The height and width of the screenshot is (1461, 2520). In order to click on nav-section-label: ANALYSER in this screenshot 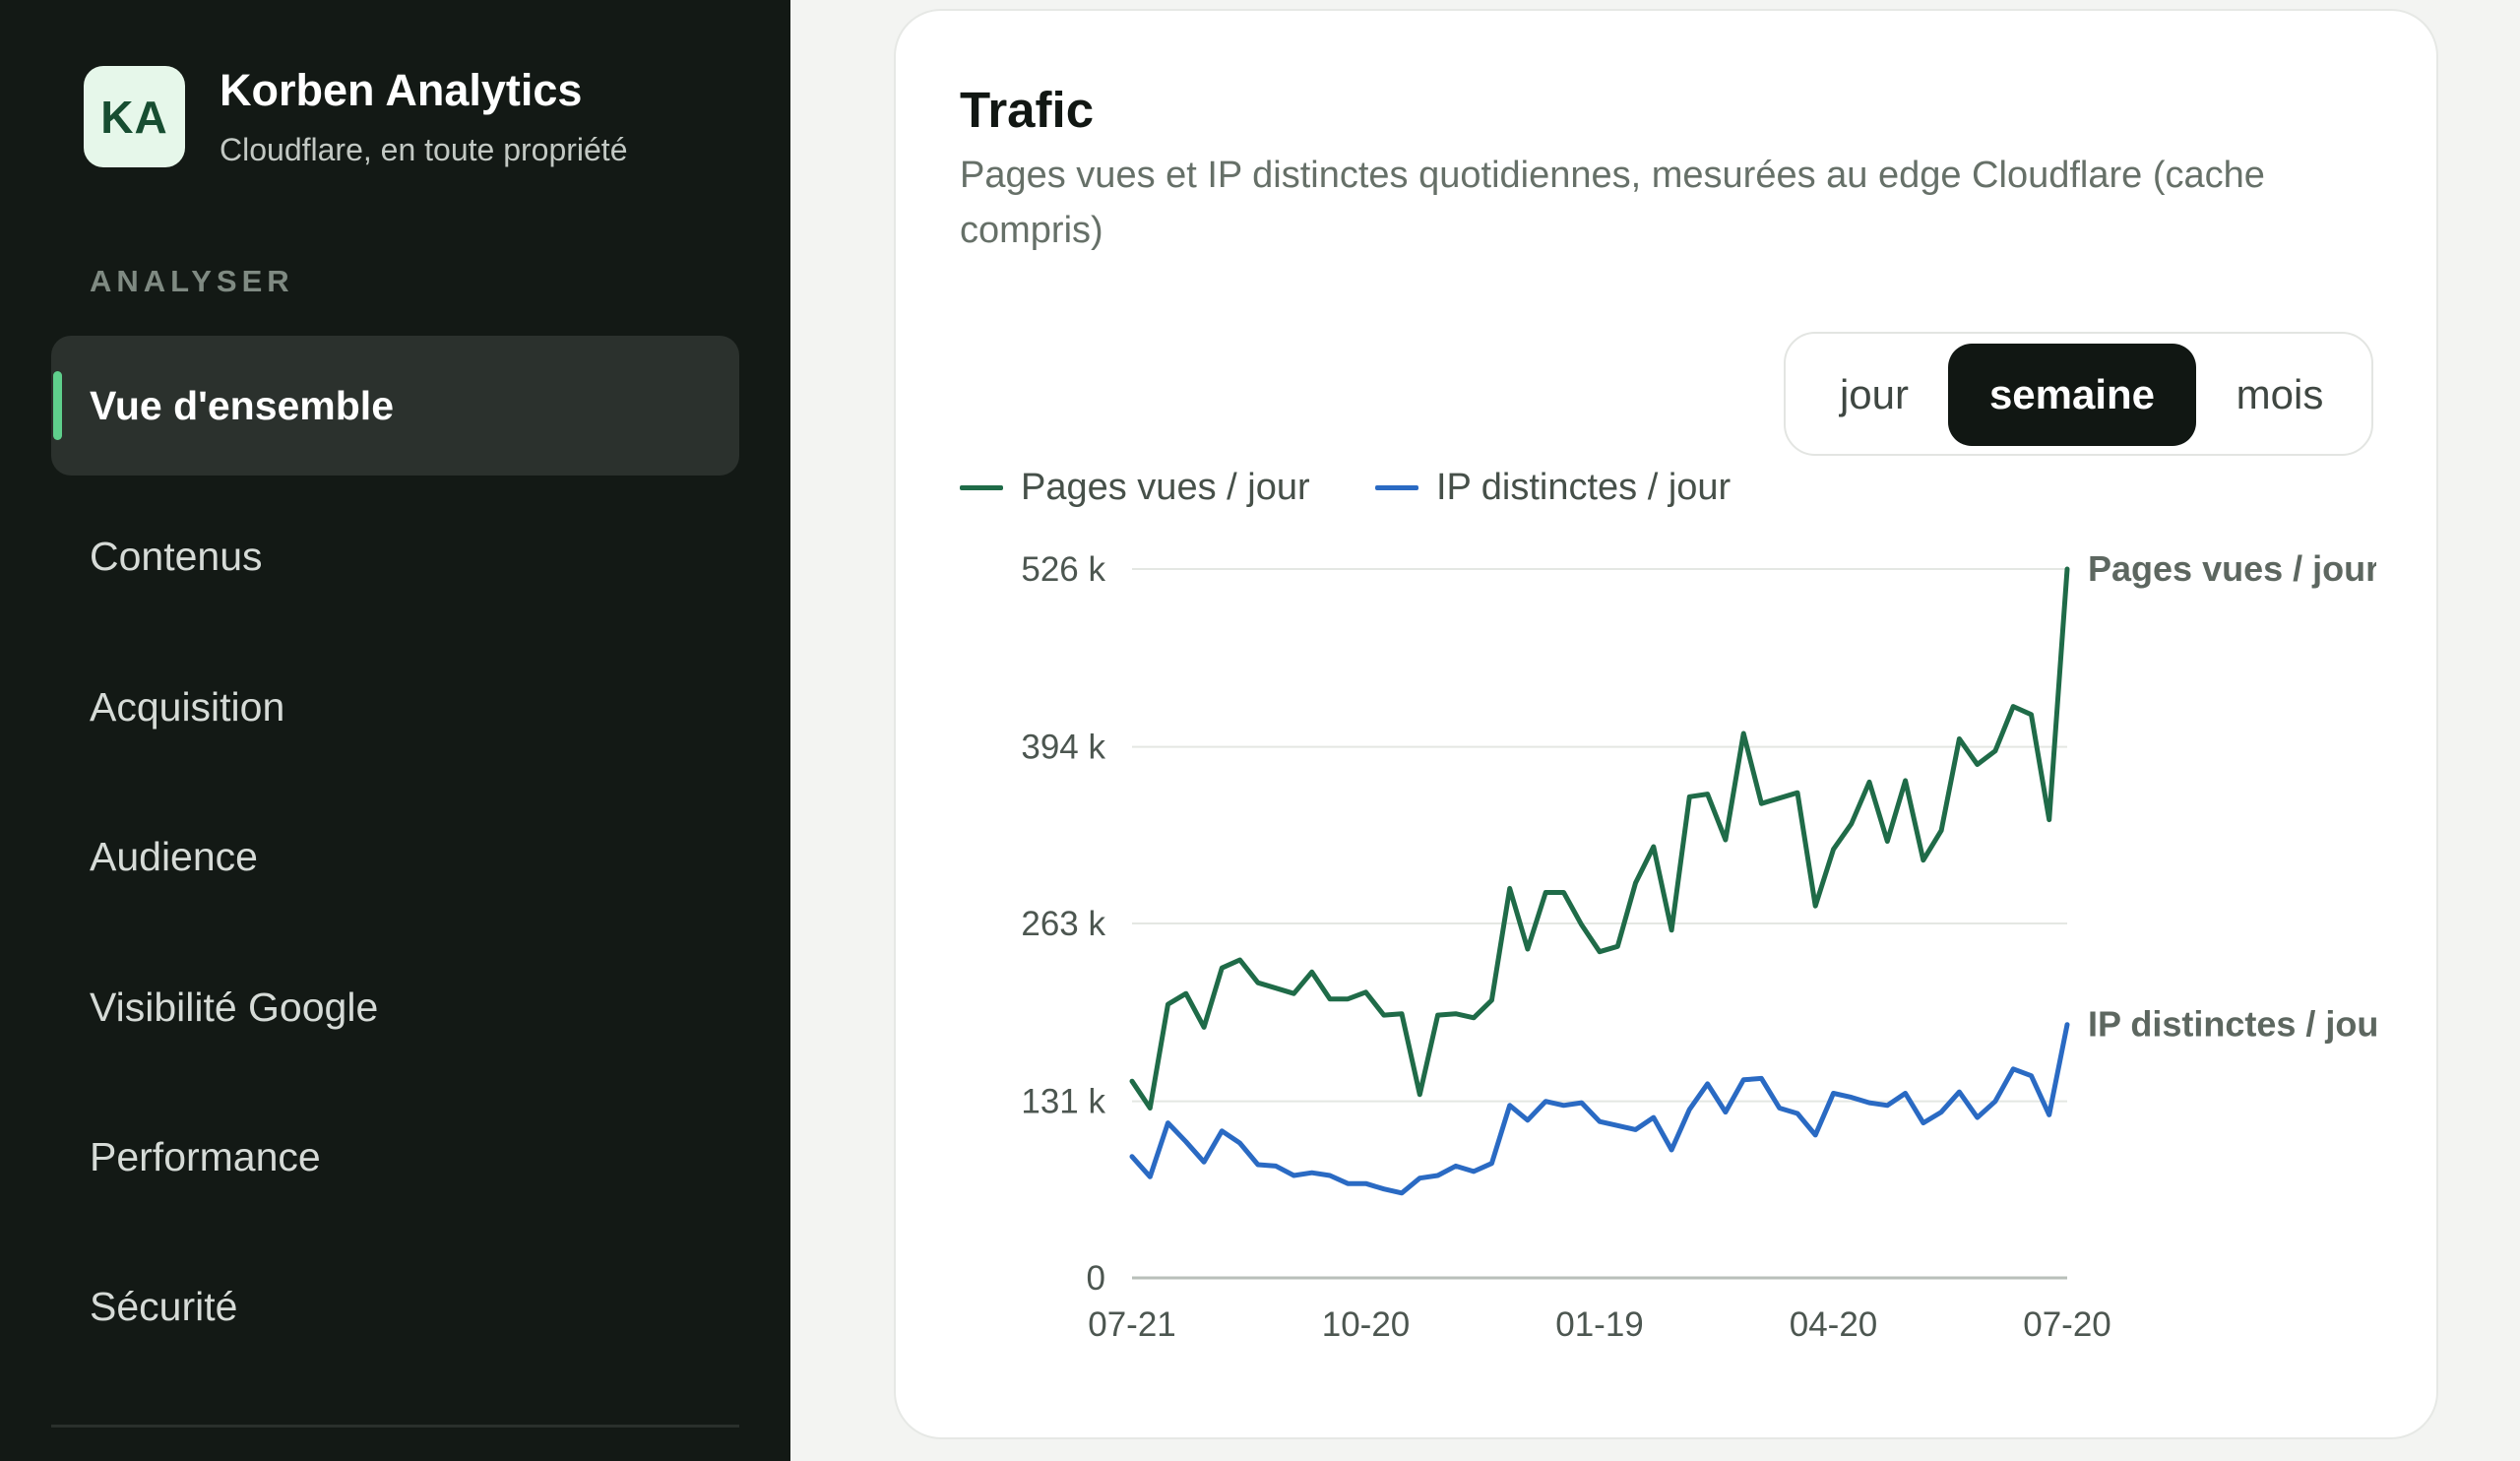, I will do `click(192, 281)`.